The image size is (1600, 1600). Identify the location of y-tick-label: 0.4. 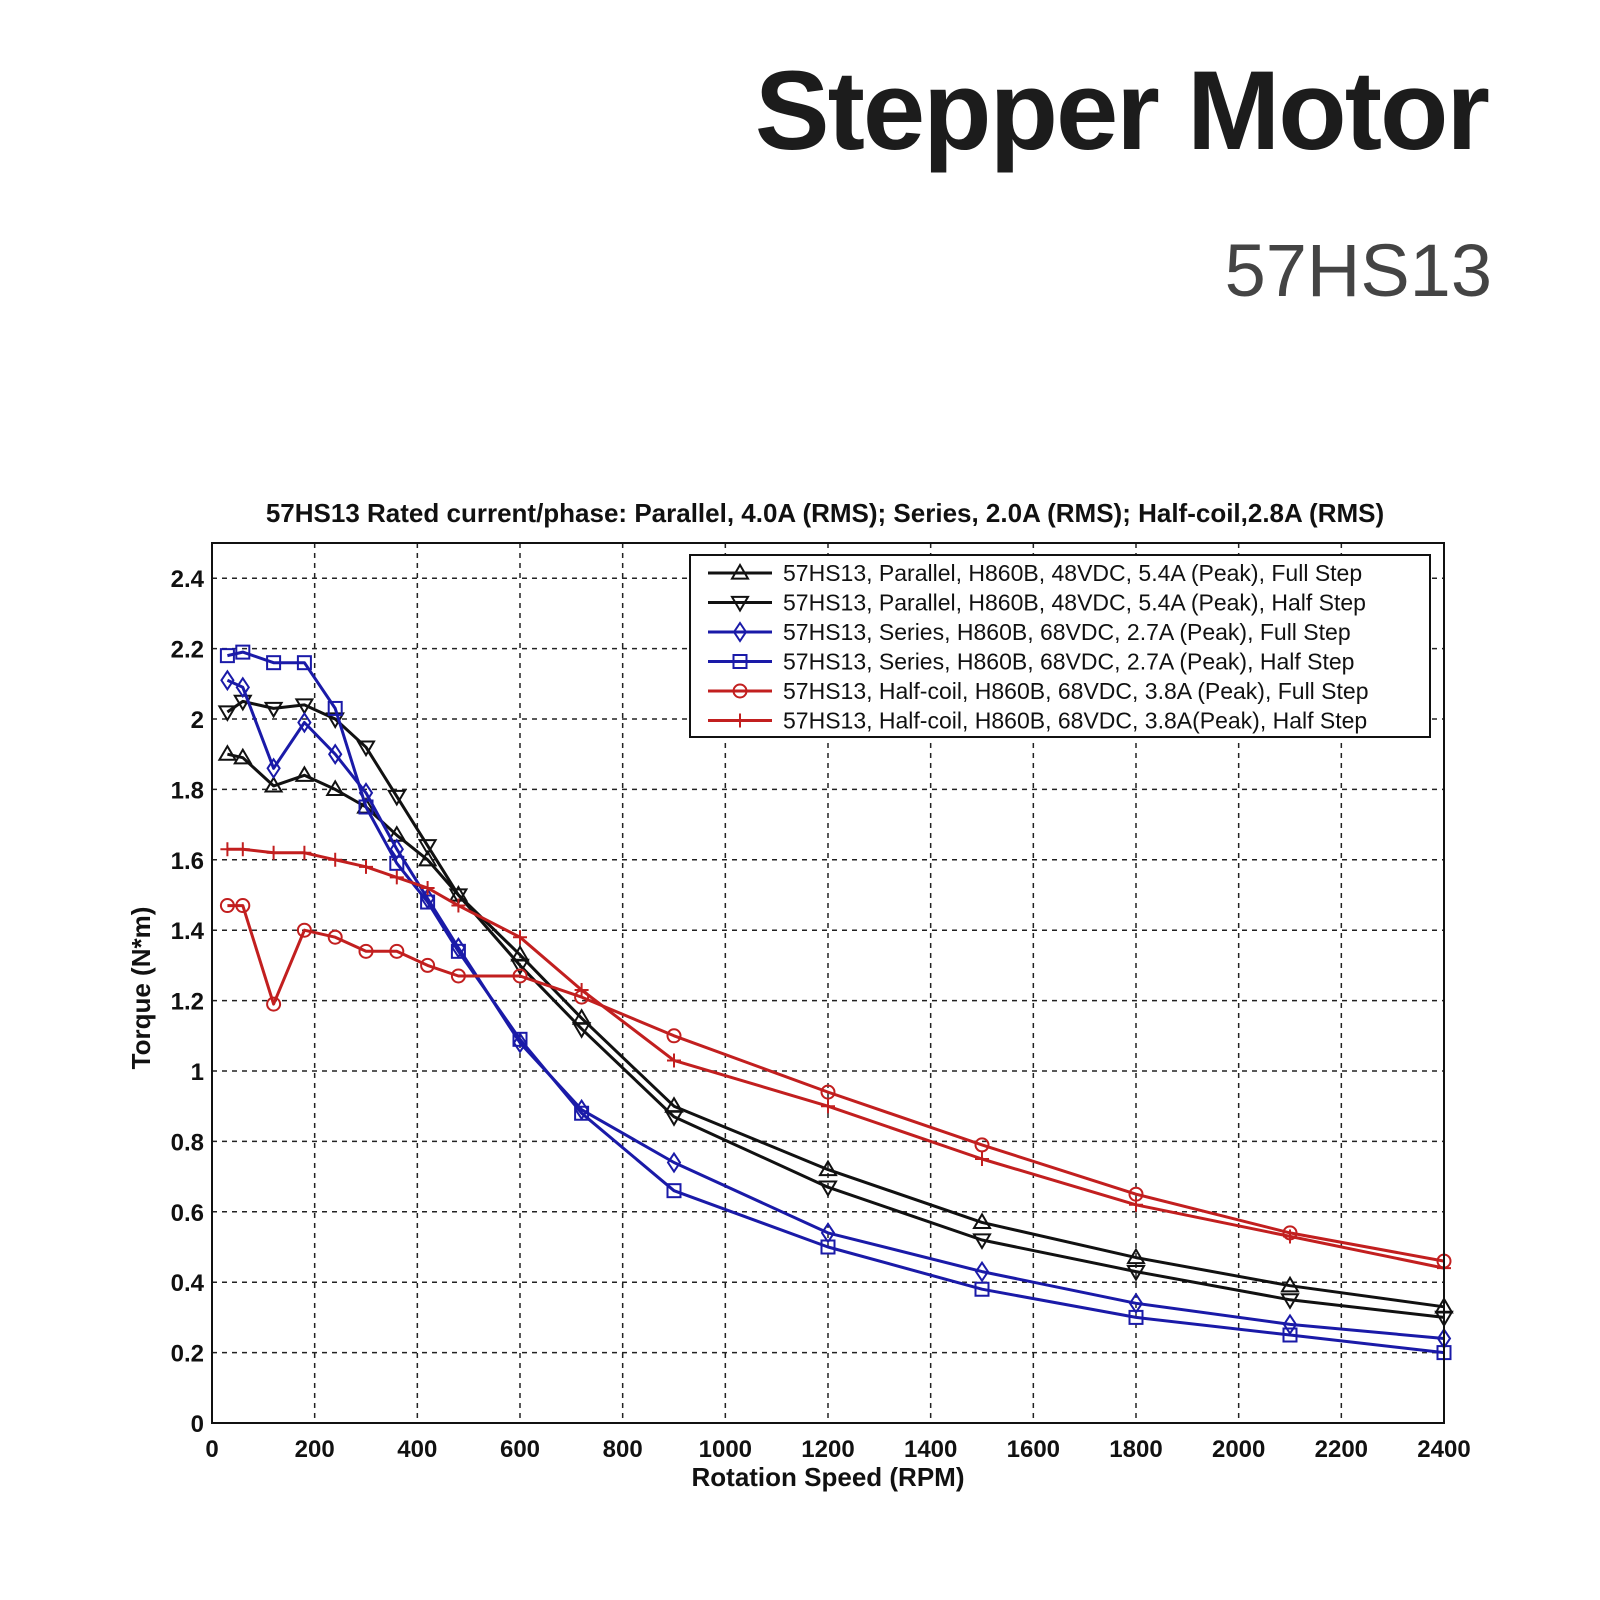
(188, 1283).